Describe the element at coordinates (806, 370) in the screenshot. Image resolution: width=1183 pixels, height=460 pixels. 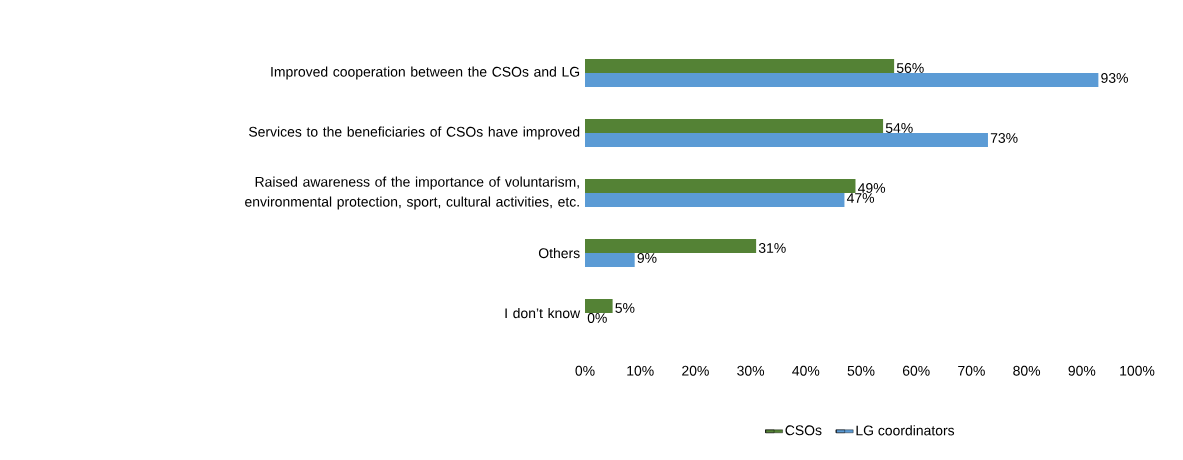
I see `x-tick-label: 40%` at that location.